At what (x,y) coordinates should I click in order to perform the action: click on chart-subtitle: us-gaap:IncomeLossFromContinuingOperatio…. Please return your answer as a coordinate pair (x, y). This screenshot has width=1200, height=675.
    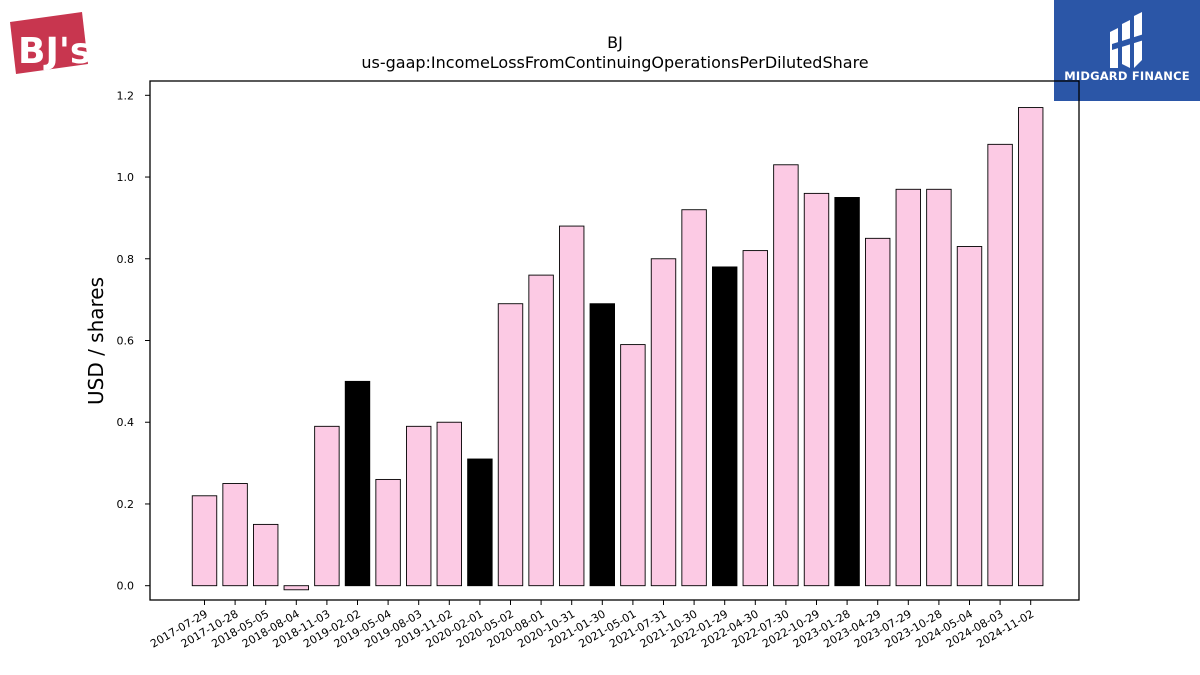
    Looking at the image, I should click on (614, 62).